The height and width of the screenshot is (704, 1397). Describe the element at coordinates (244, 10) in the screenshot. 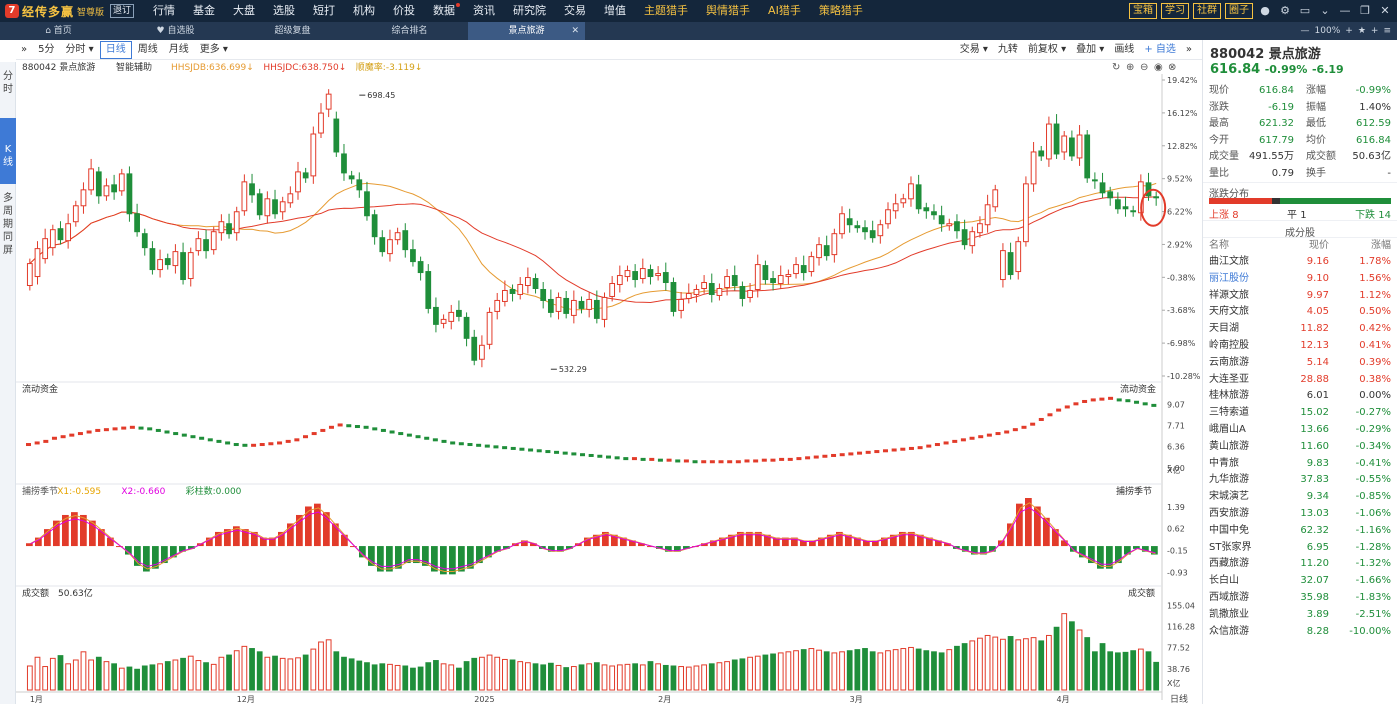

I see `menu-item: 大盘` at that location.